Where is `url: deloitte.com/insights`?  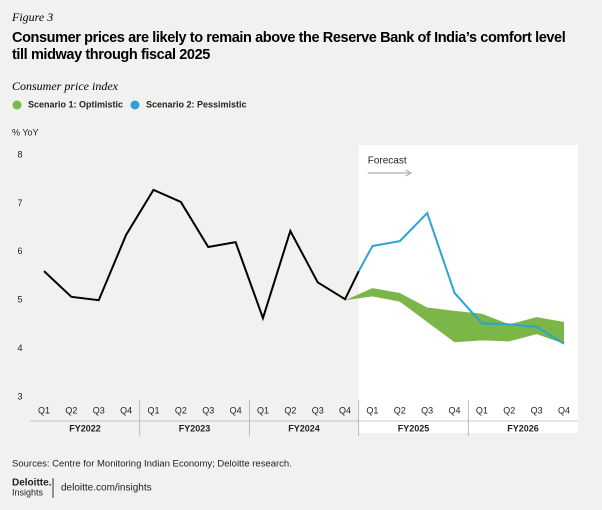
url: deloitte.com/insights is located at coordinates (106, 488).